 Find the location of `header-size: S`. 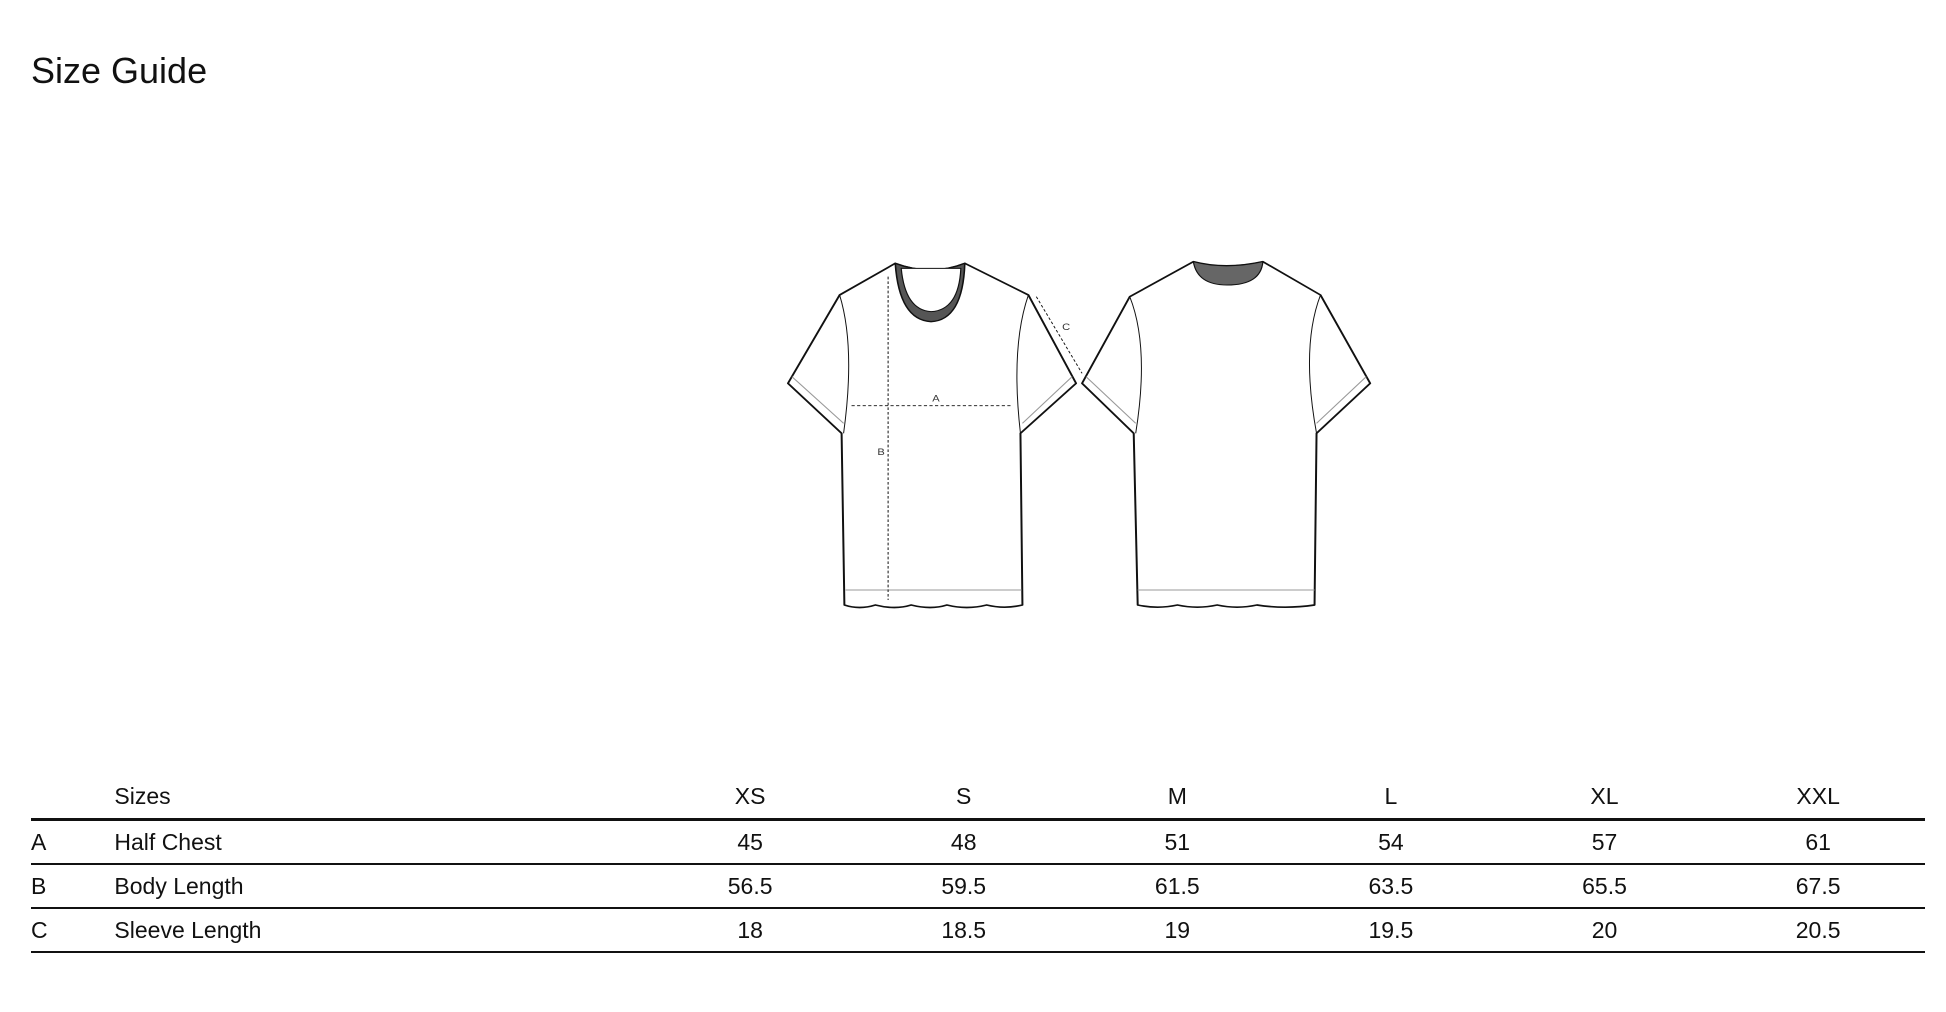

header-size: S is located at coordinates (963, 797).